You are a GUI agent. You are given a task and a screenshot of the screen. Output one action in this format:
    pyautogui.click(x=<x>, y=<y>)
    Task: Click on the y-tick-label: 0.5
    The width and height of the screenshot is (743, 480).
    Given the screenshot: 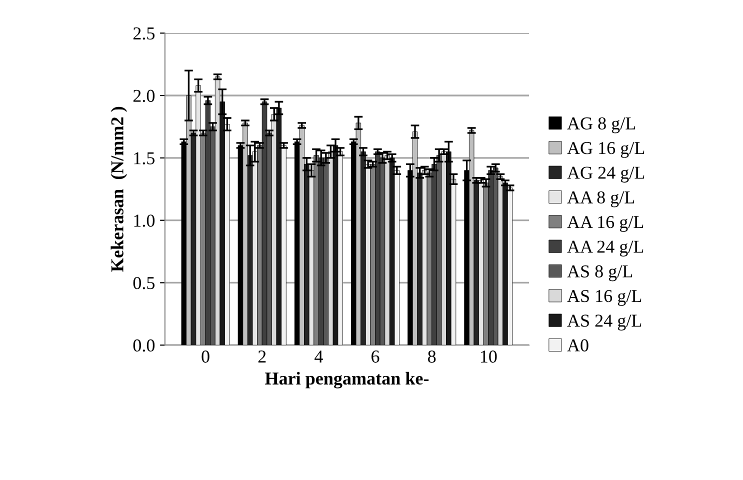 What is the action you would take?
    pyautogui.click(x=144, y=283)
    